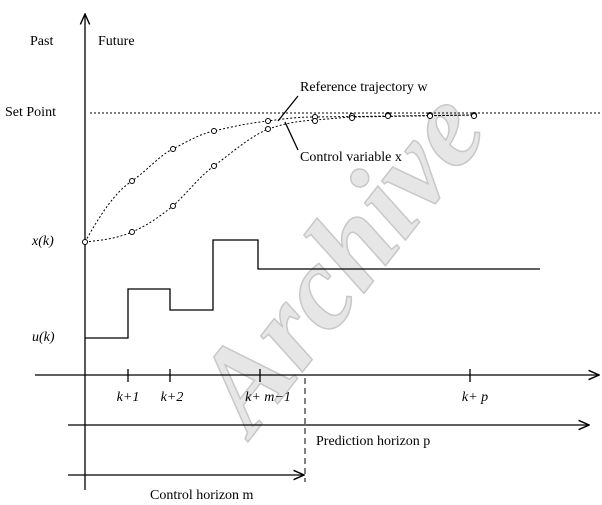 The image size is (602, 505). I want to click on tick-label: k+2, so click(172, 397).